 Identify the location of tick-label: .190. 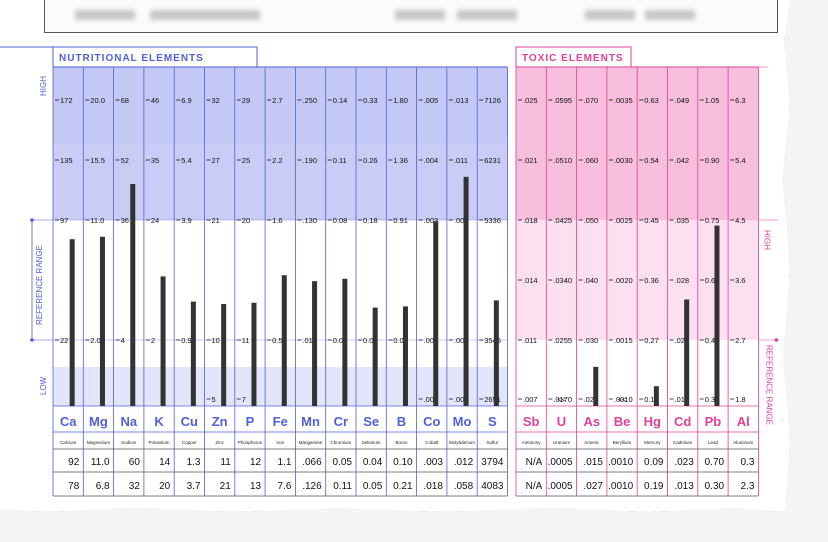
(309, 160).